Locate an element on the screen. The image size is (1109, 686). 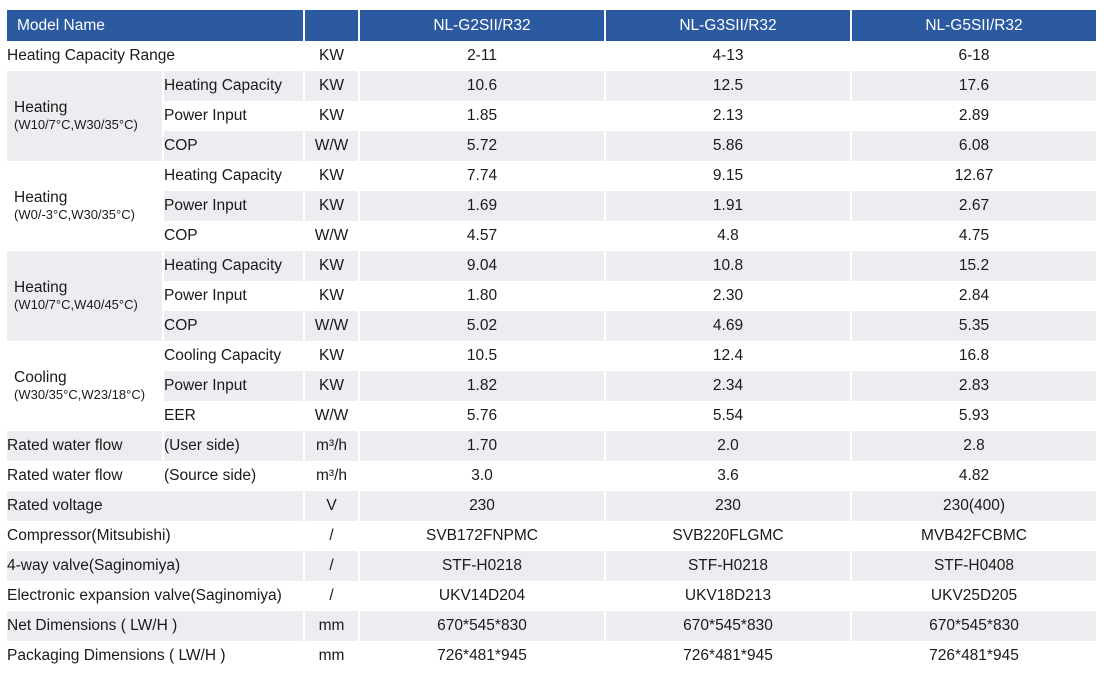
cell-value: 4.69 is located at coordinates (728, 326).